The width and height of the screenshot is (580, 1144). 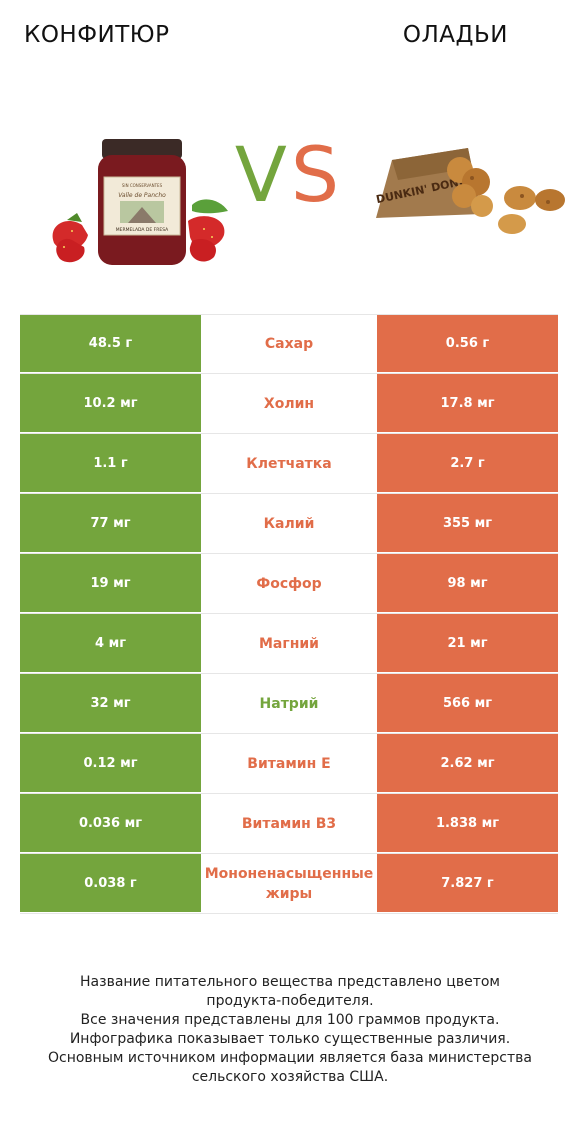 I want to click on table-row: 0.036 мг Витамин B3 1.838 мг, so click(x=289, y=824).